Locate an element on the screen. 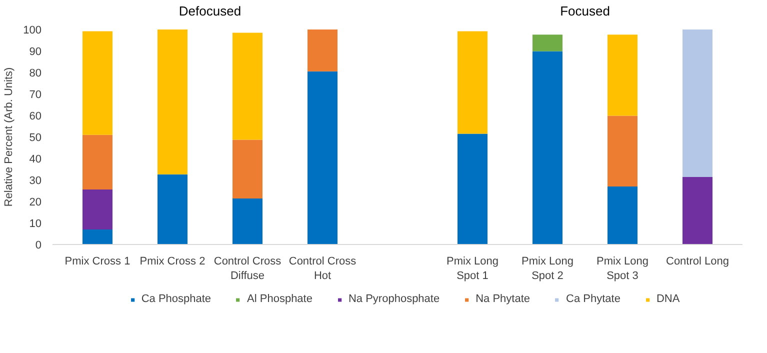 Image resolution: width=767 pixels, height=353 pixels. y-tick-label: 40 is located at coordinates (35, 160).